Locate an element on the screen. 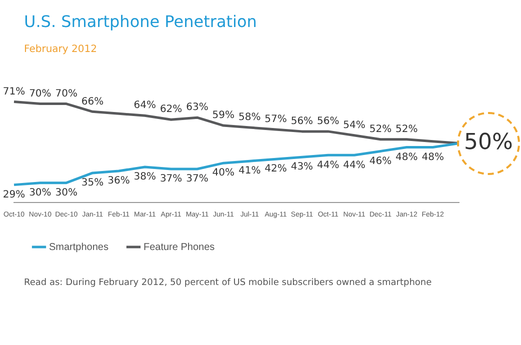 The height and width of the screenshot is (345, 521). data-label: 38% is located at coordinates (145, 177).